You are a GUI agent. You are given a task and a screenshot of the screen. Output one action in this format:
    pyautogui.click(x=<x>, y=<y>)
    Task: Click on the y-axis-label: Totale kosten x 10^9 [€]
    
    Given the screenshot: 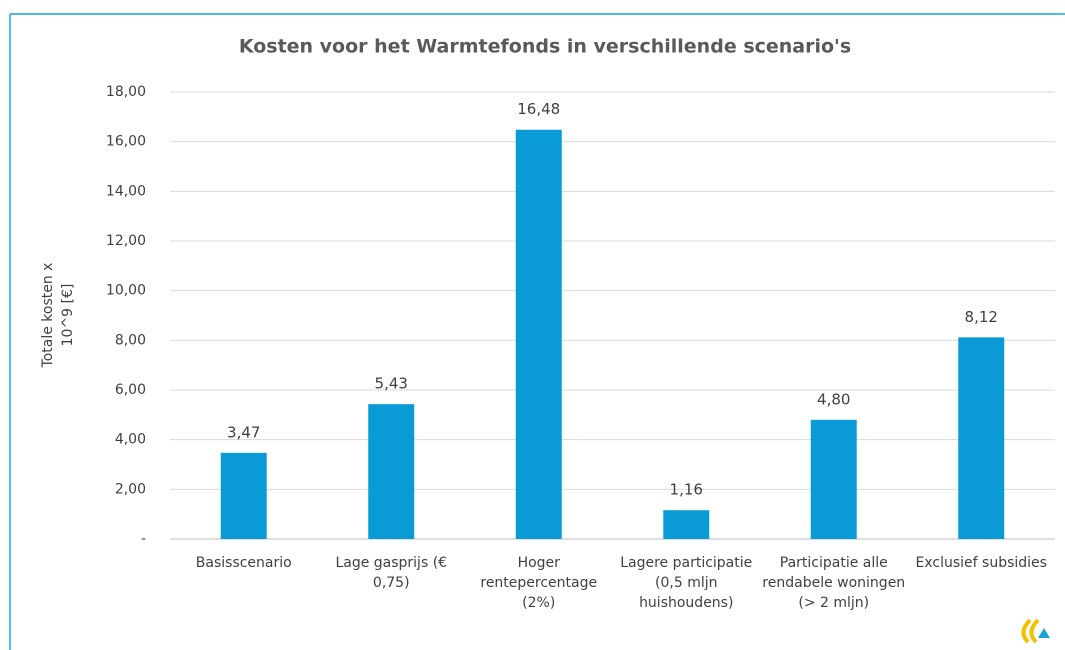 What is the action you would take?
    pyautogui.click(x=58, y=315)
    